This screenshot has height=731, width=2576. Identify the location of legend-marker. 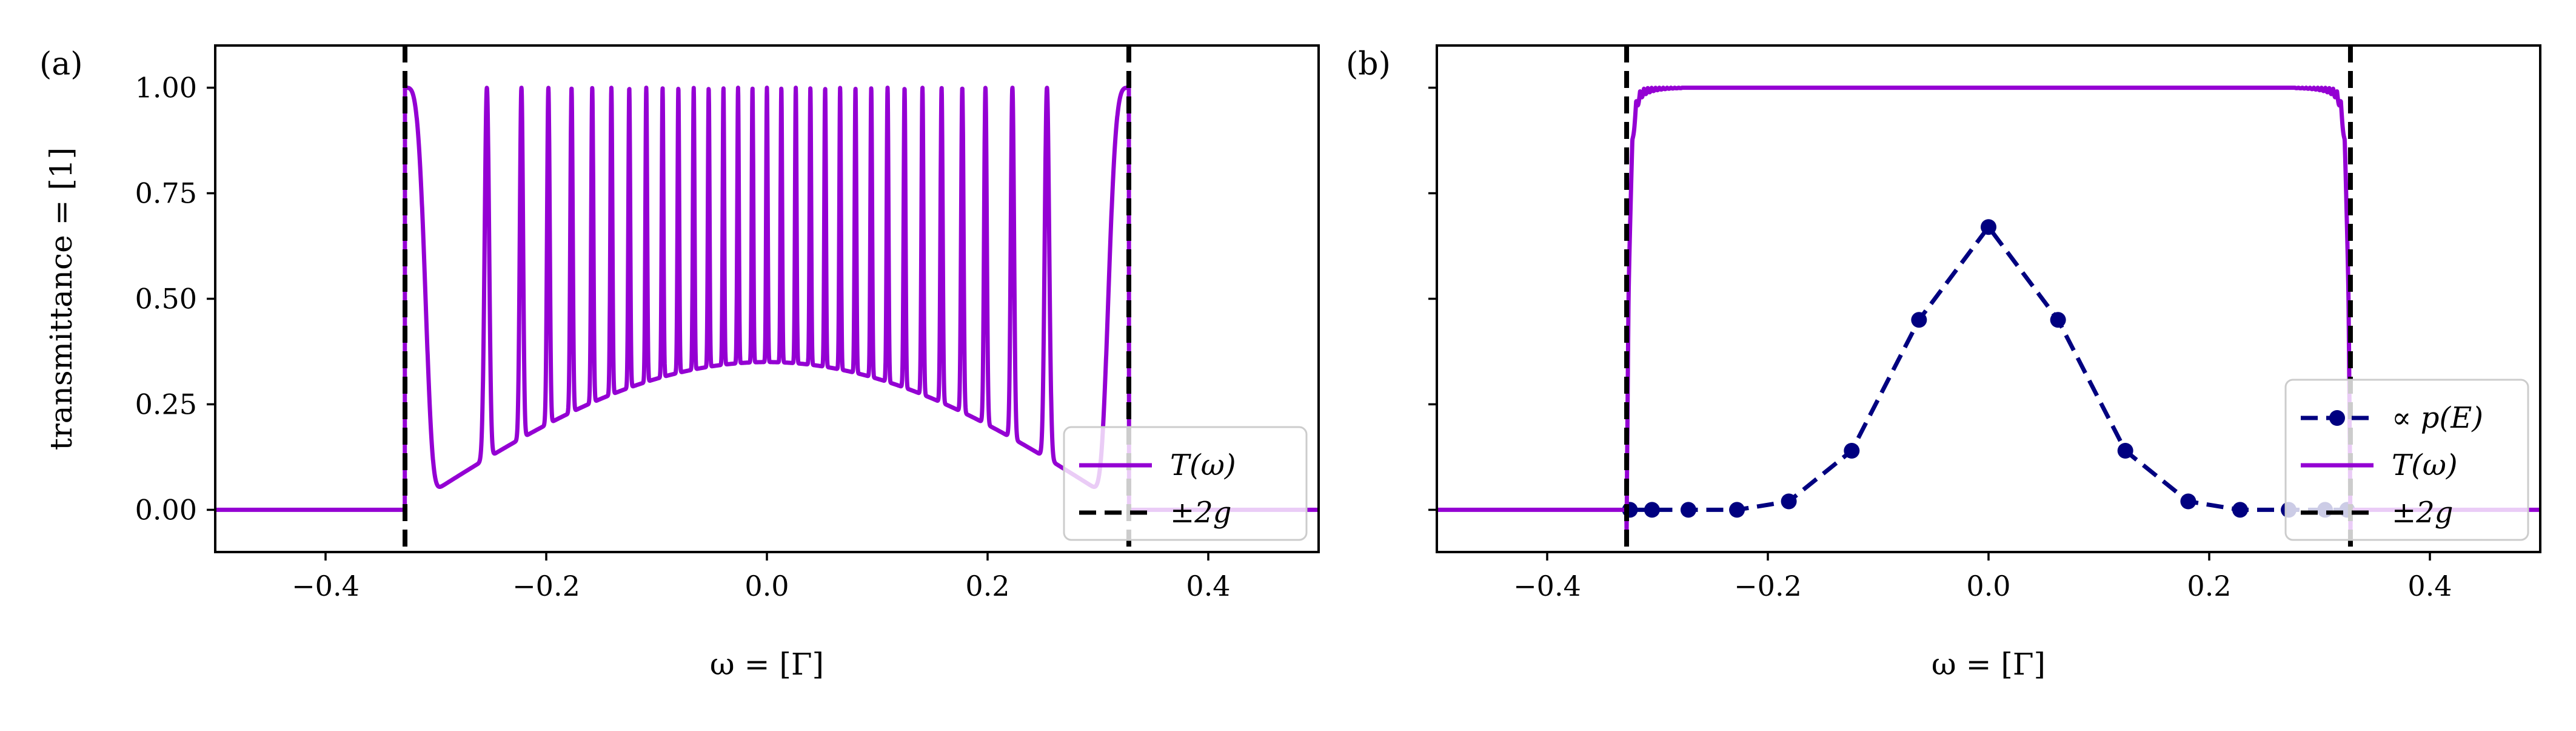
(2337, 418).